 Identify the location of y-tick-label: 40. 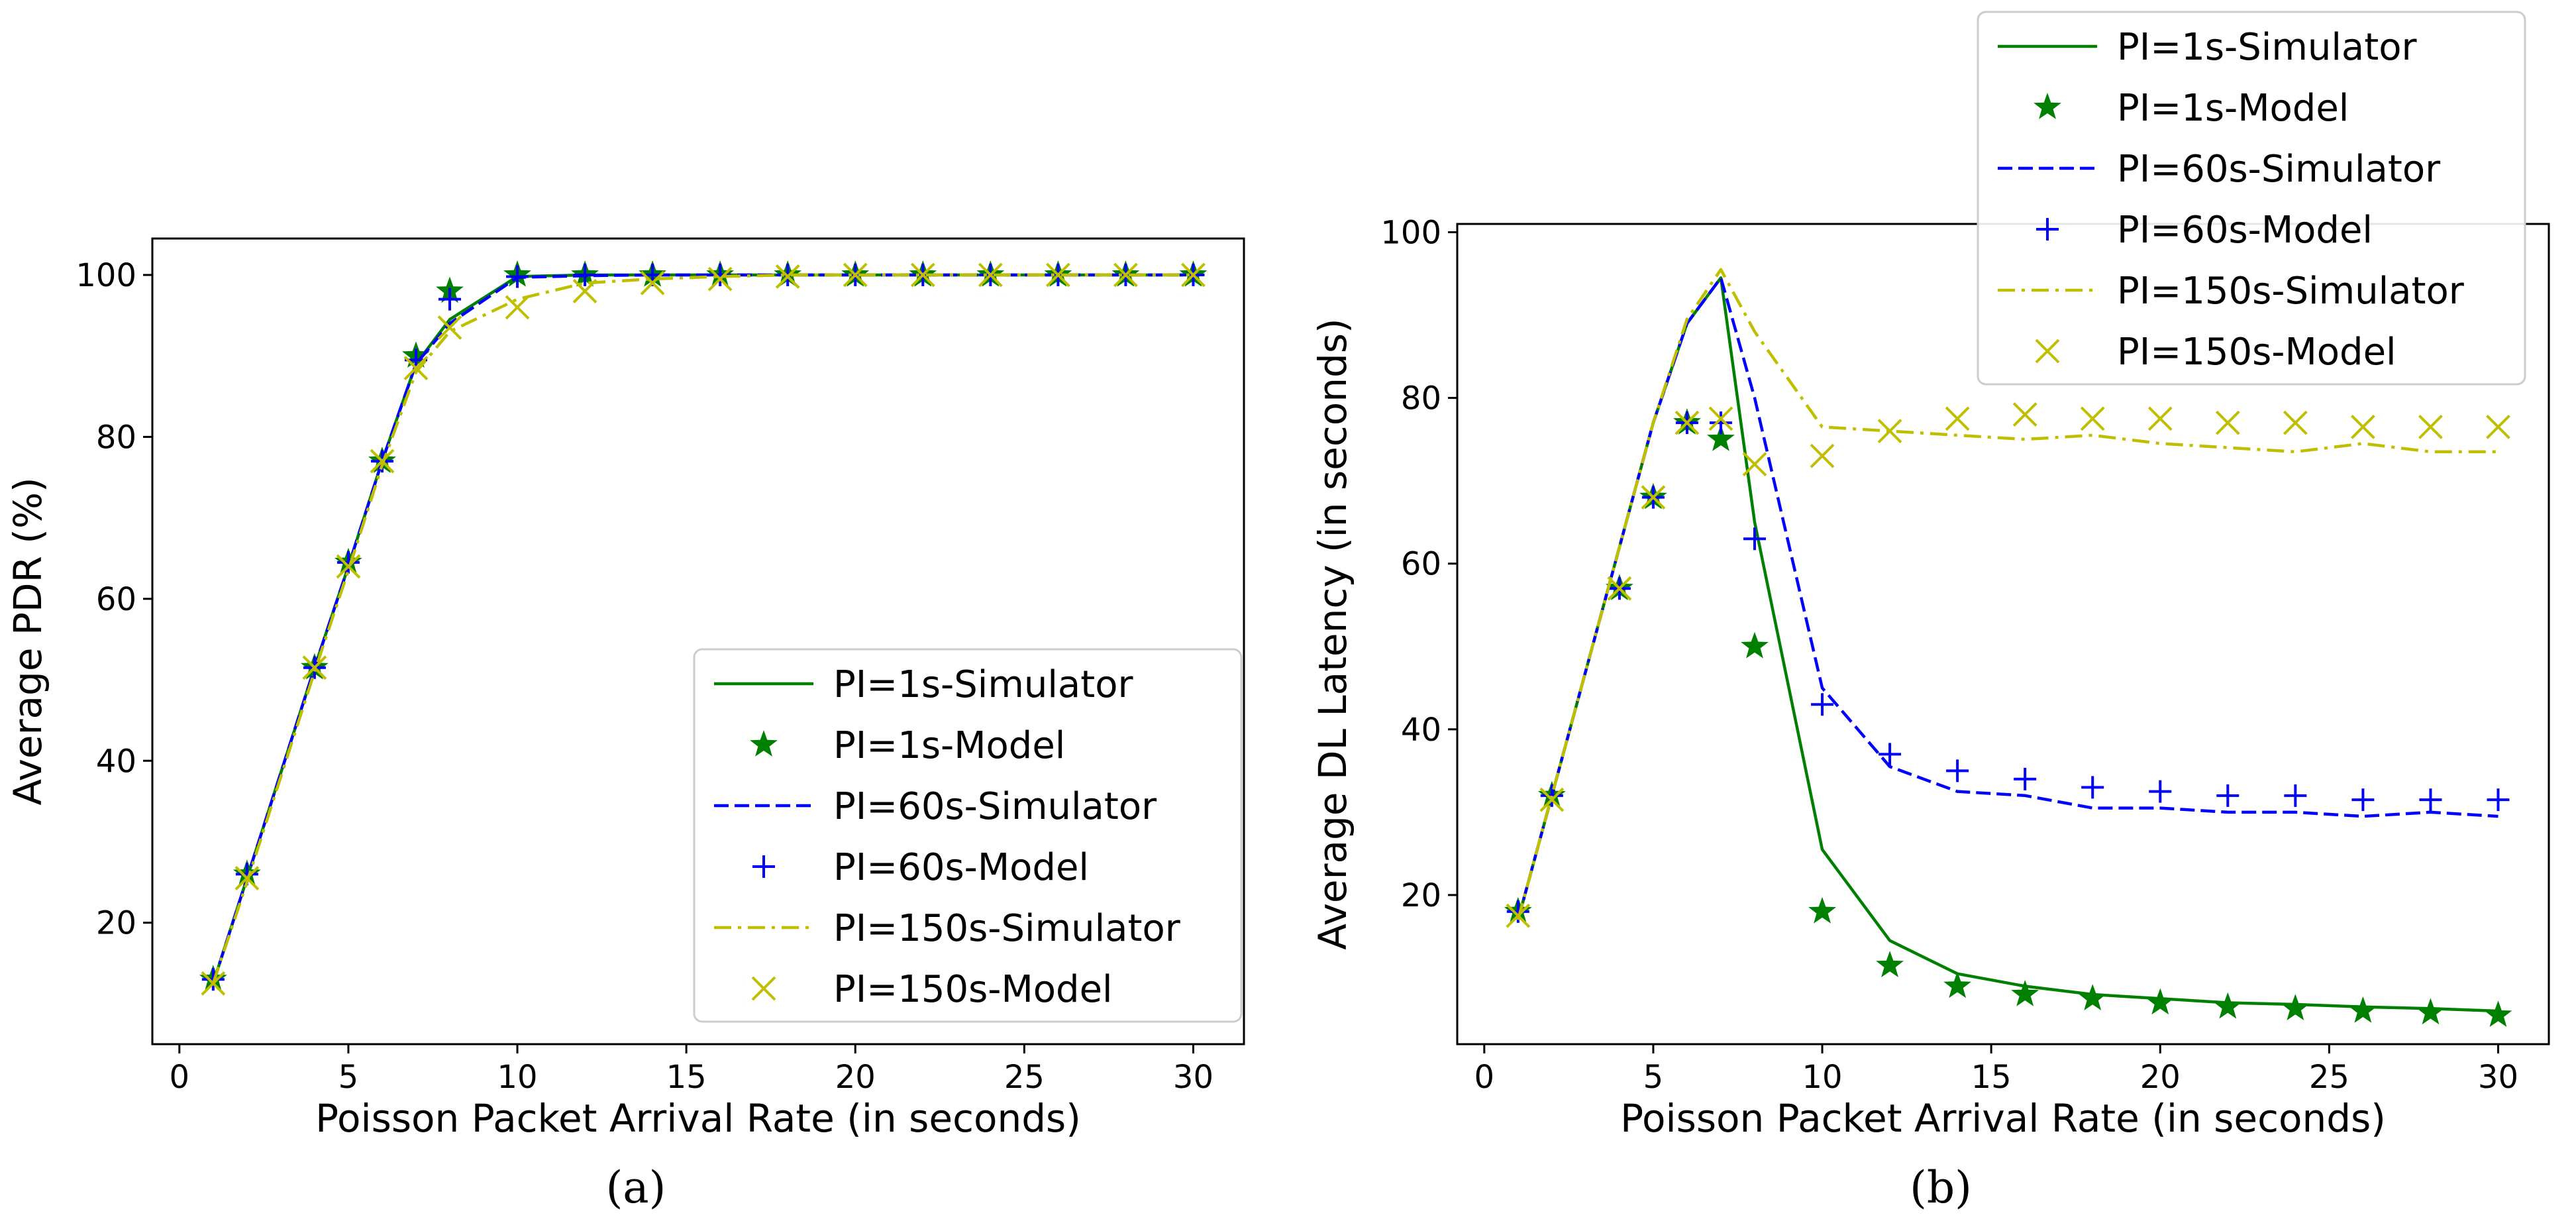
(1421, 731).